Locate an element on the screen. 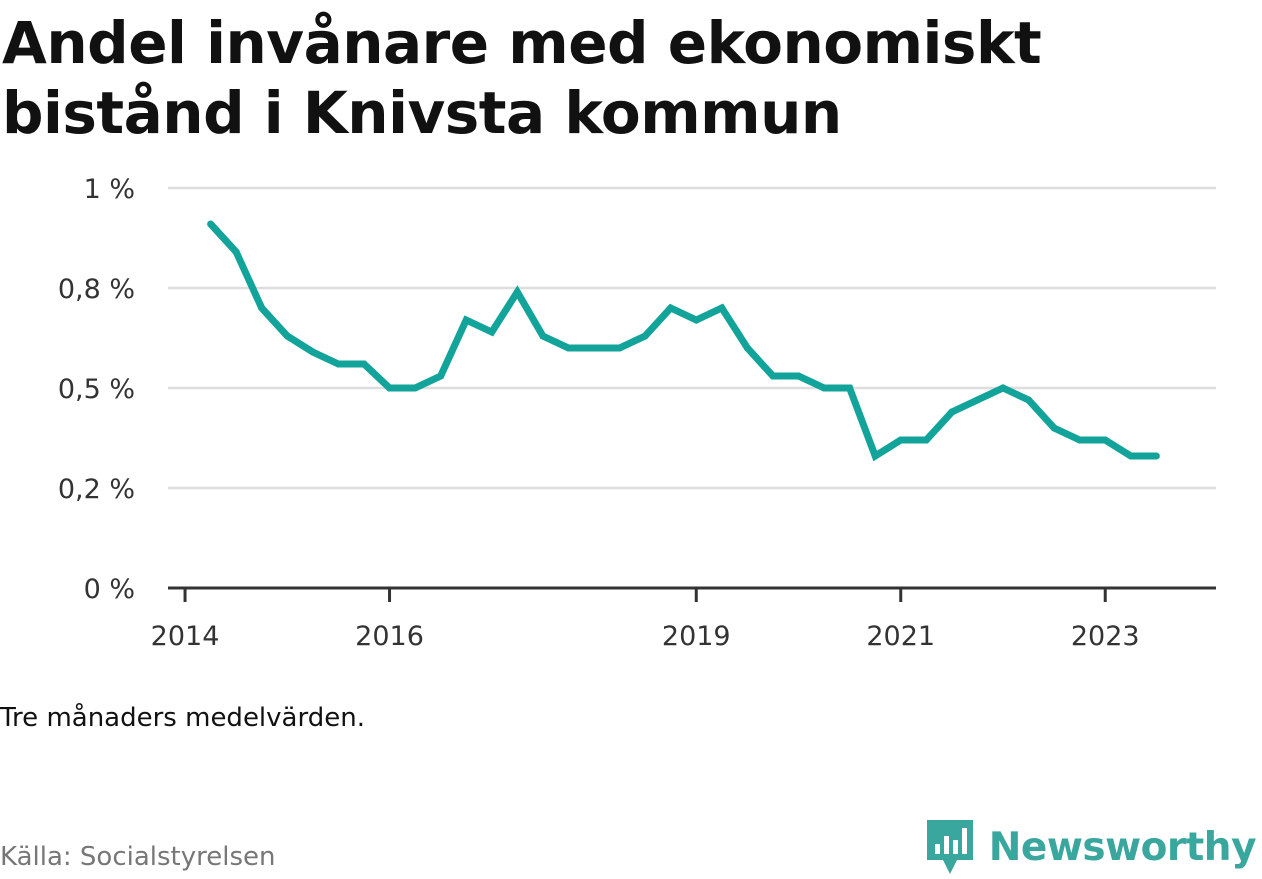 This screenshot has height=879, width=1262. source-label: Källa: Socialstyrelsen is located at coordinates (138, 857).